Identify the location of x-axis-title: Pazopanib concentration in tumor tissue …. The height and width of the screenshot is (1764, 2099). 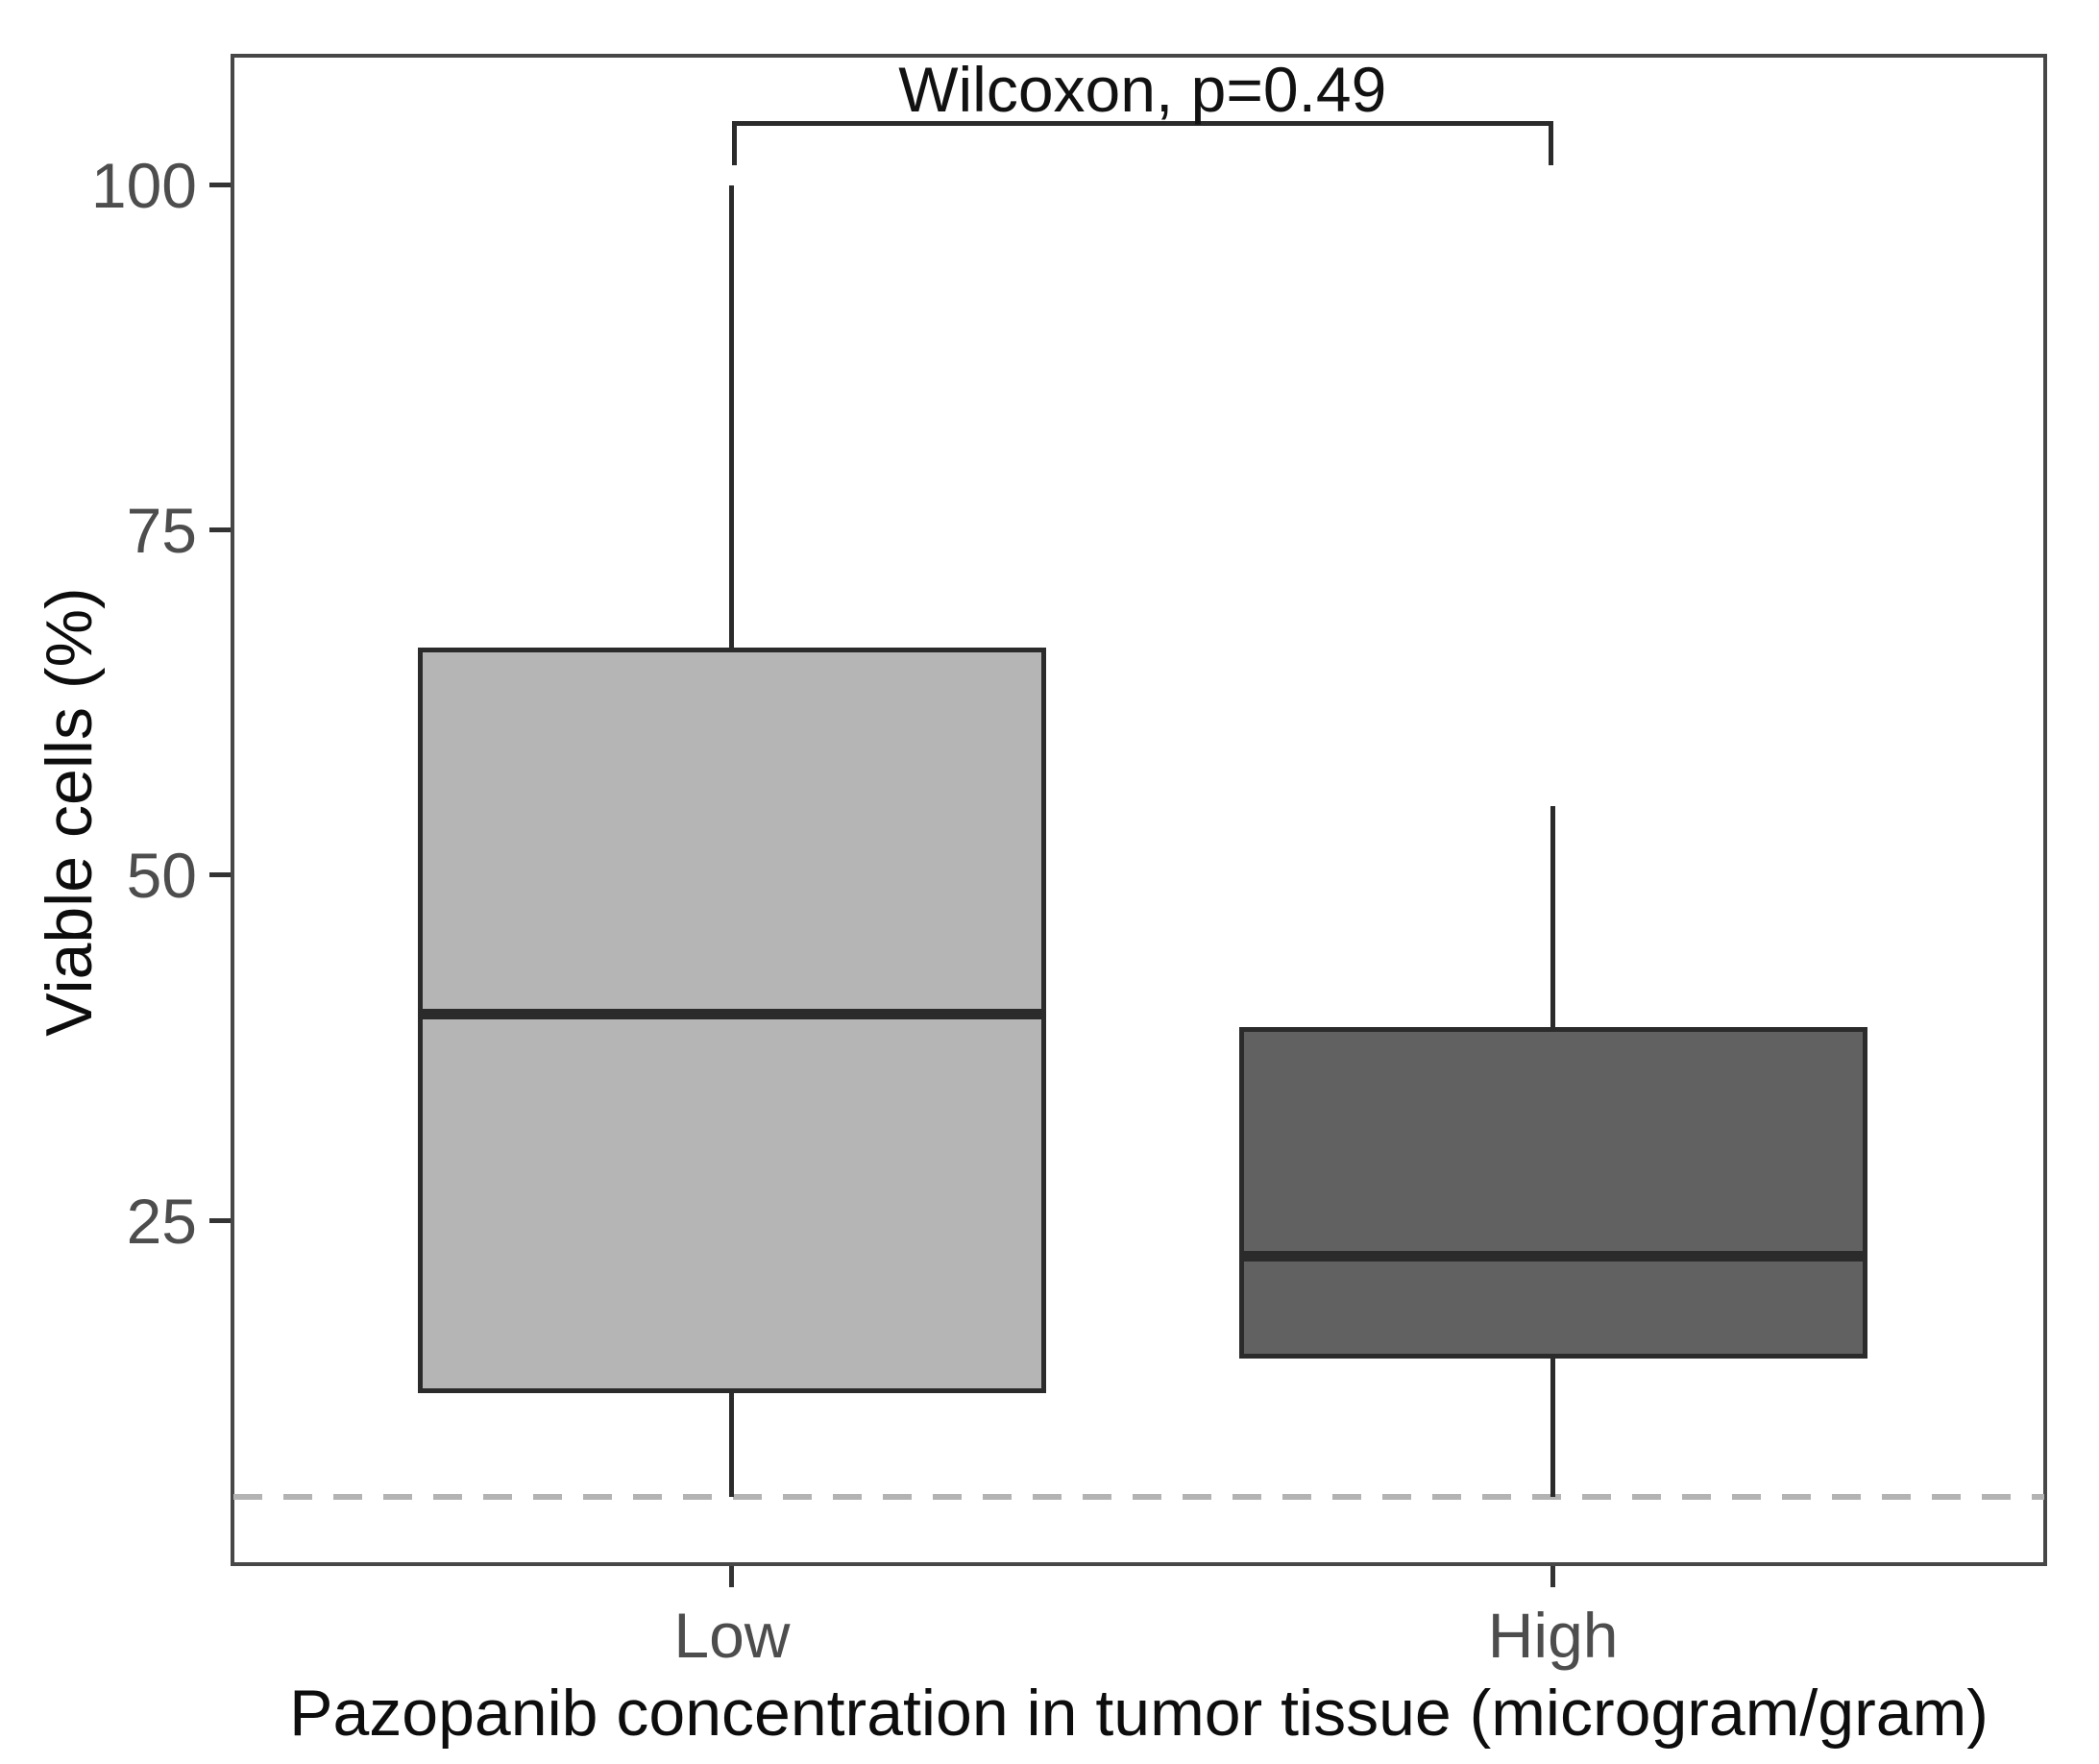
(1139, 1713).